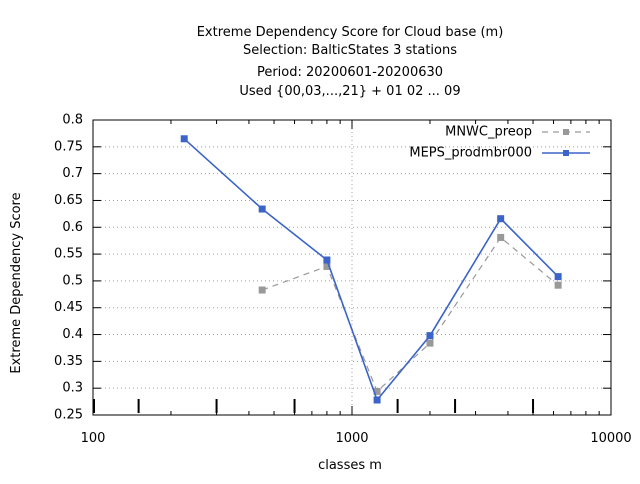  I want to click on y-tick-label: 0.6, so click(72, 227).